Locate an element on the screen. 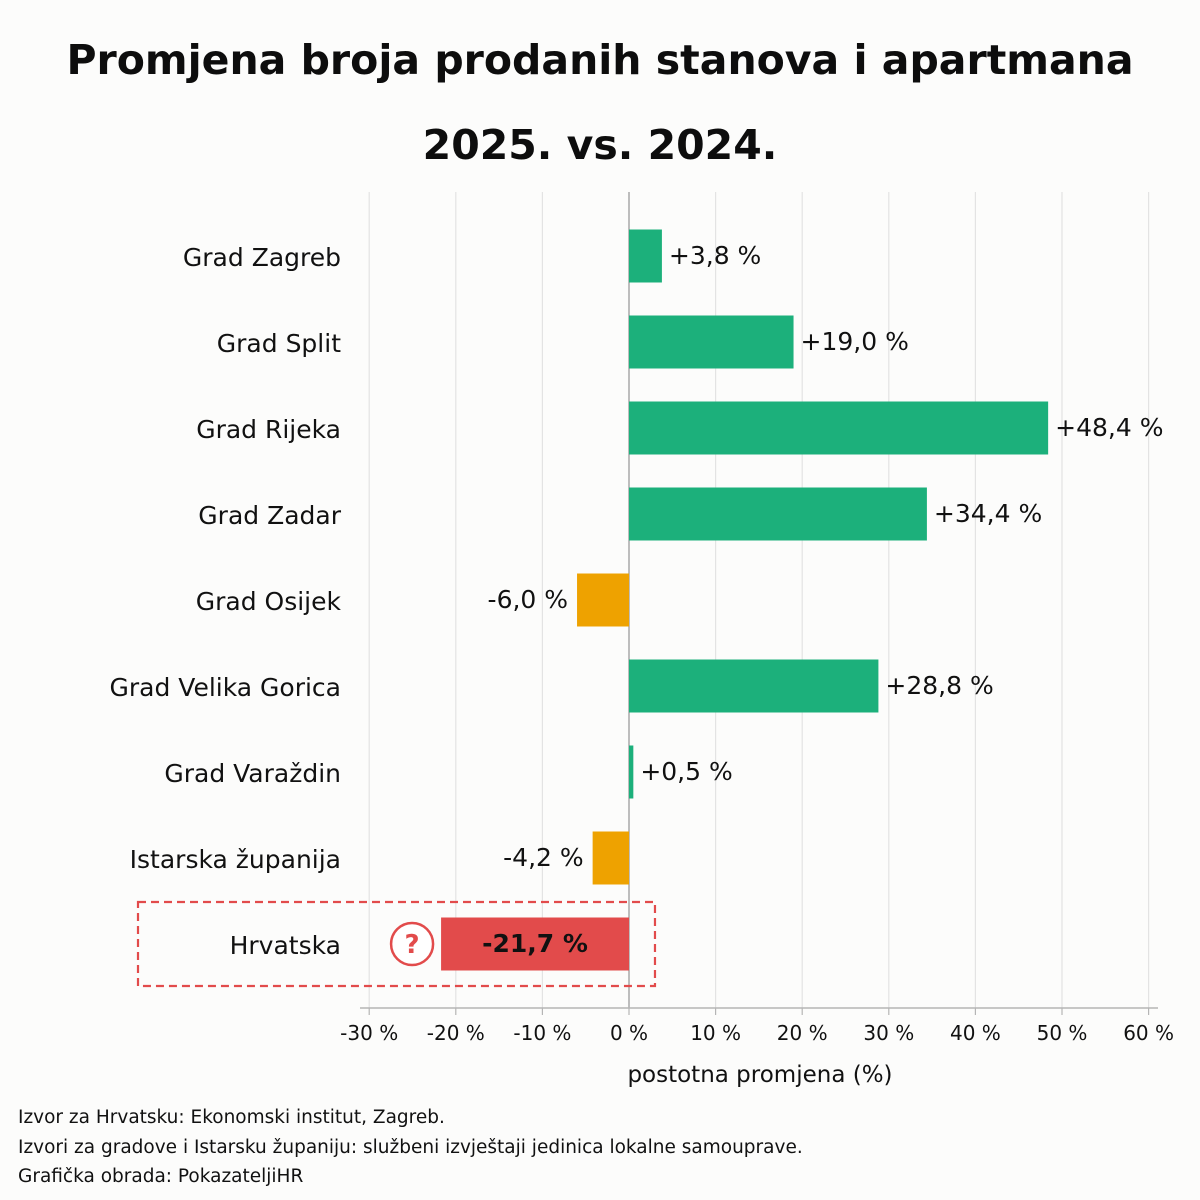  footer-credit: Grafička obrada: PokazateljiHR is located at coordinates (161, 1176).